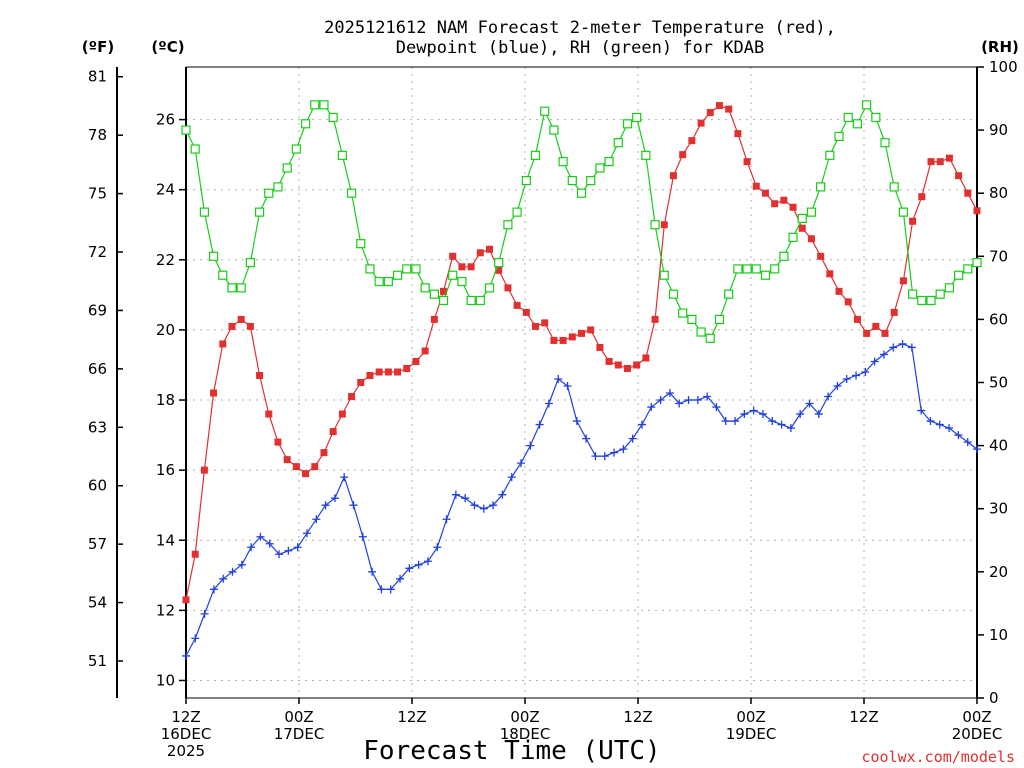  I want to click on celsius-tick-label: 26, so click(165, 120).